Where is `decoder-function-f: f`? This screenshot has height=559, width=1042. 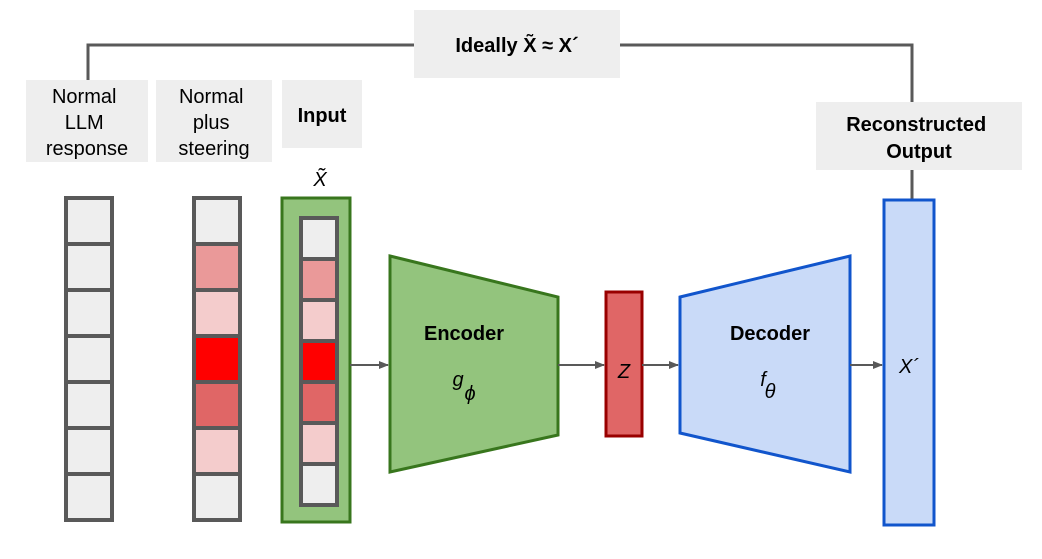 decoder-function-f: f is located at coordinates (764, 380).